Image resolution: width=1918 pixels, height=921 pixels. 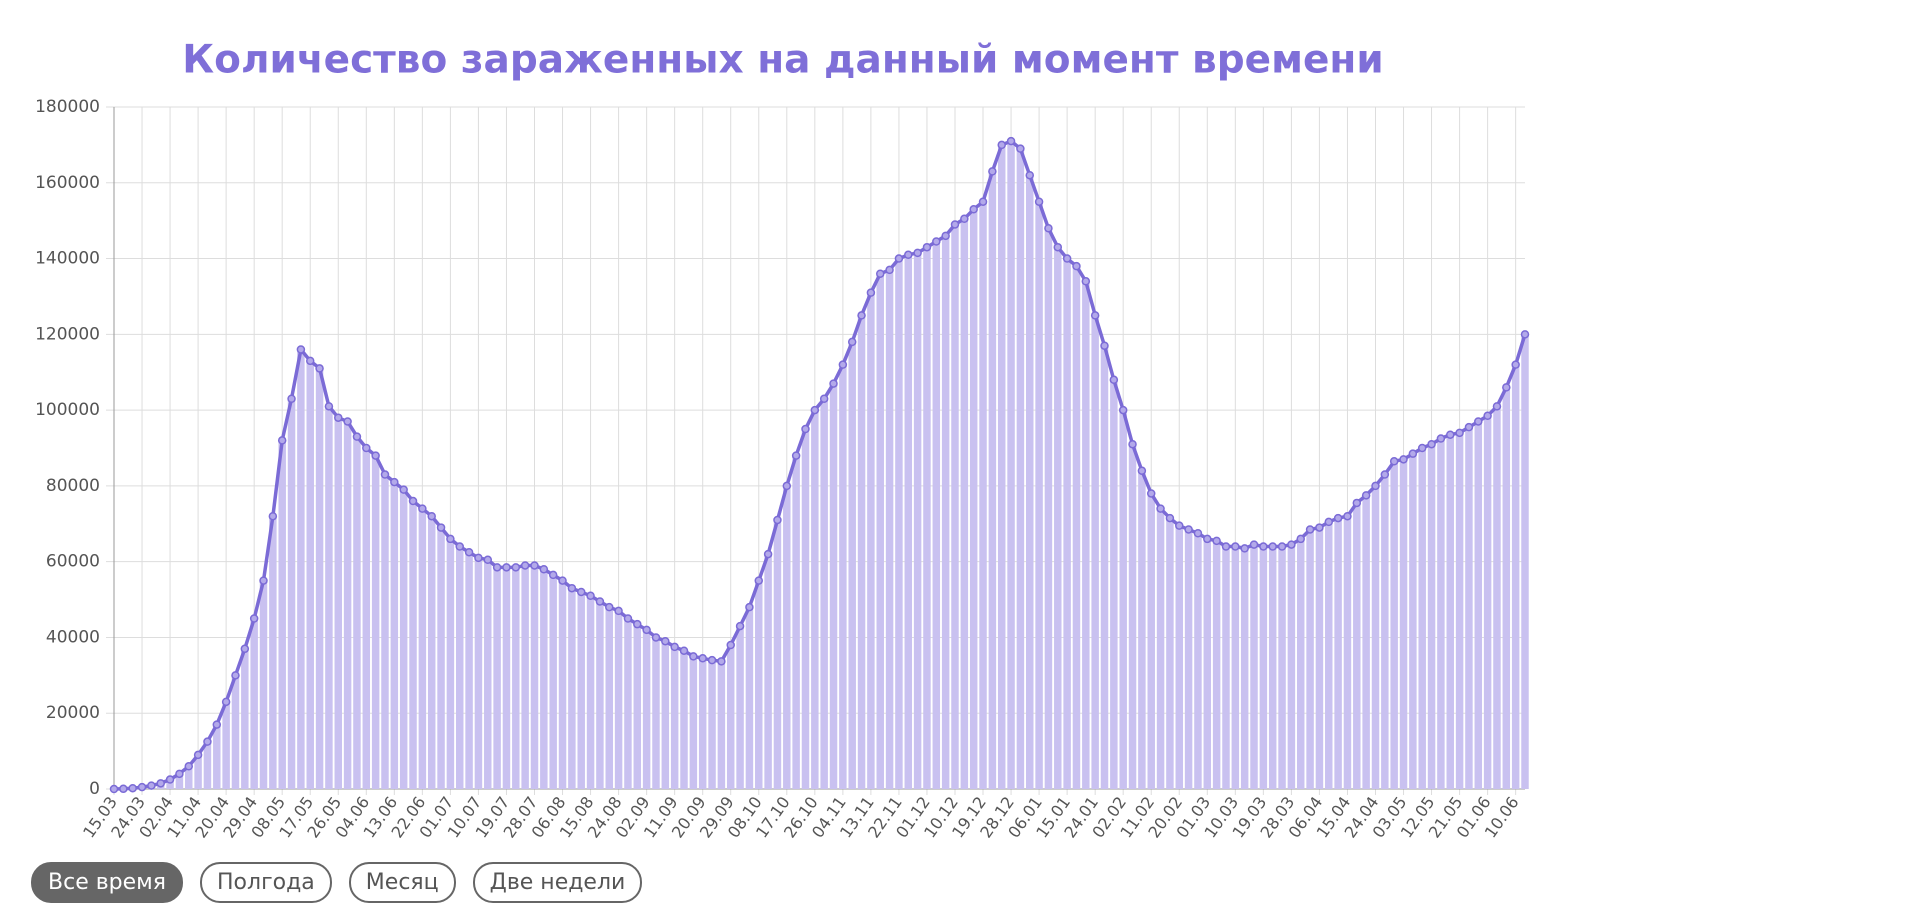 I want to click on range-button: Полгода, so click(x=266, y=882).